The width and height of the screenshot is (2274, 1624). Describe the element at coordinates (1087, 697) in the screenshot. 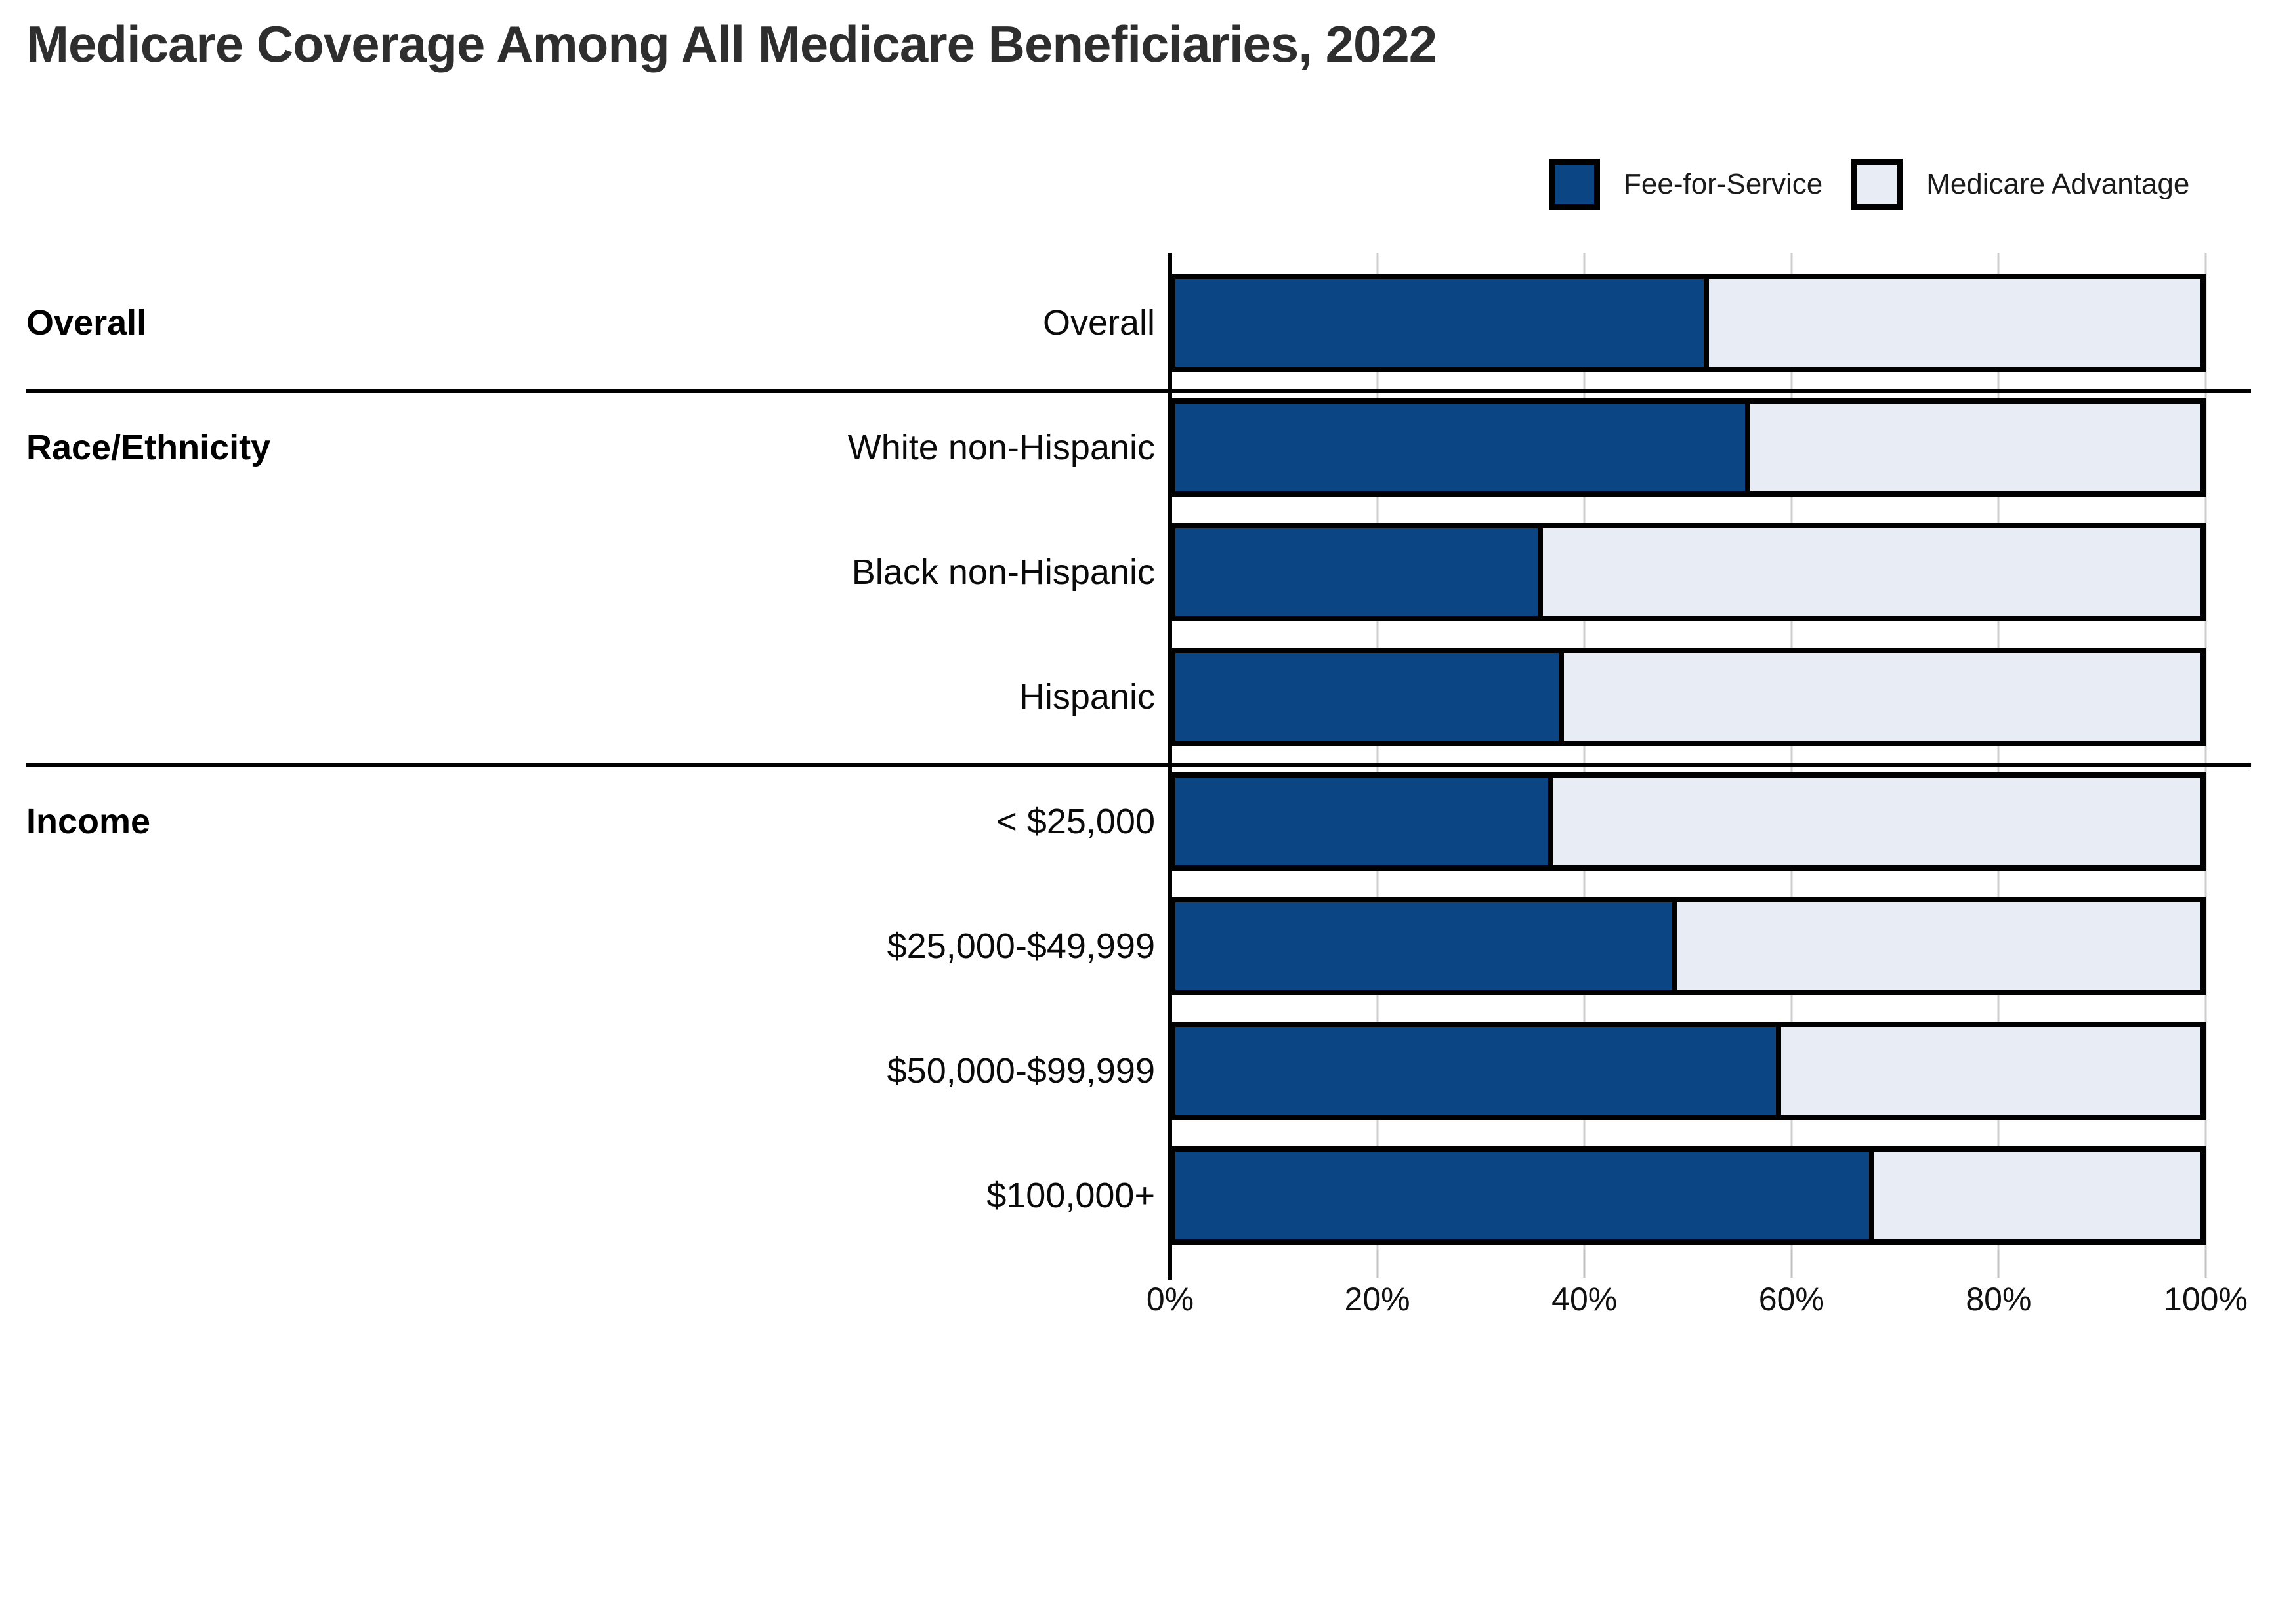

I see `category-label: Hispanic` at that location.